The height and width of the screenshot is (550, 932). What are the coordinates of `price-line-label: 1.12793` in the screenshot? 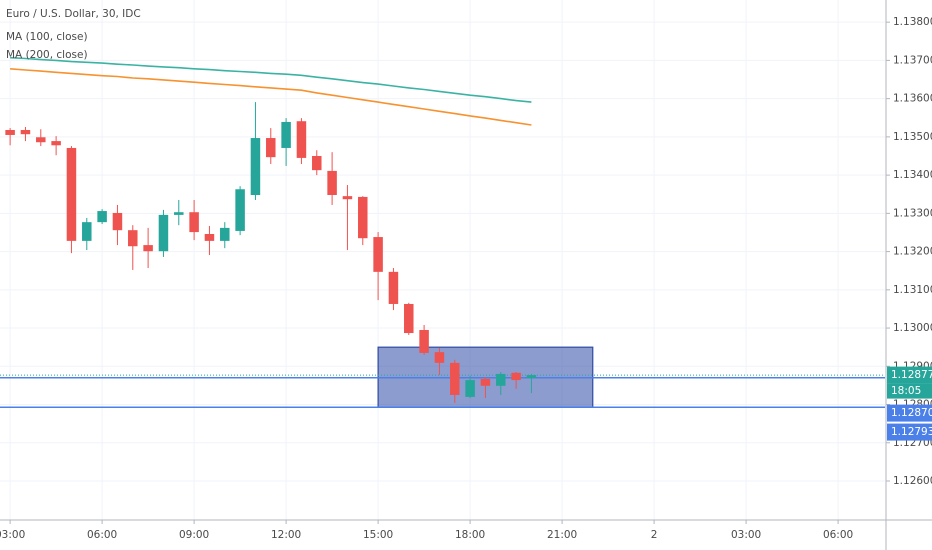 It's located at (911, 432).